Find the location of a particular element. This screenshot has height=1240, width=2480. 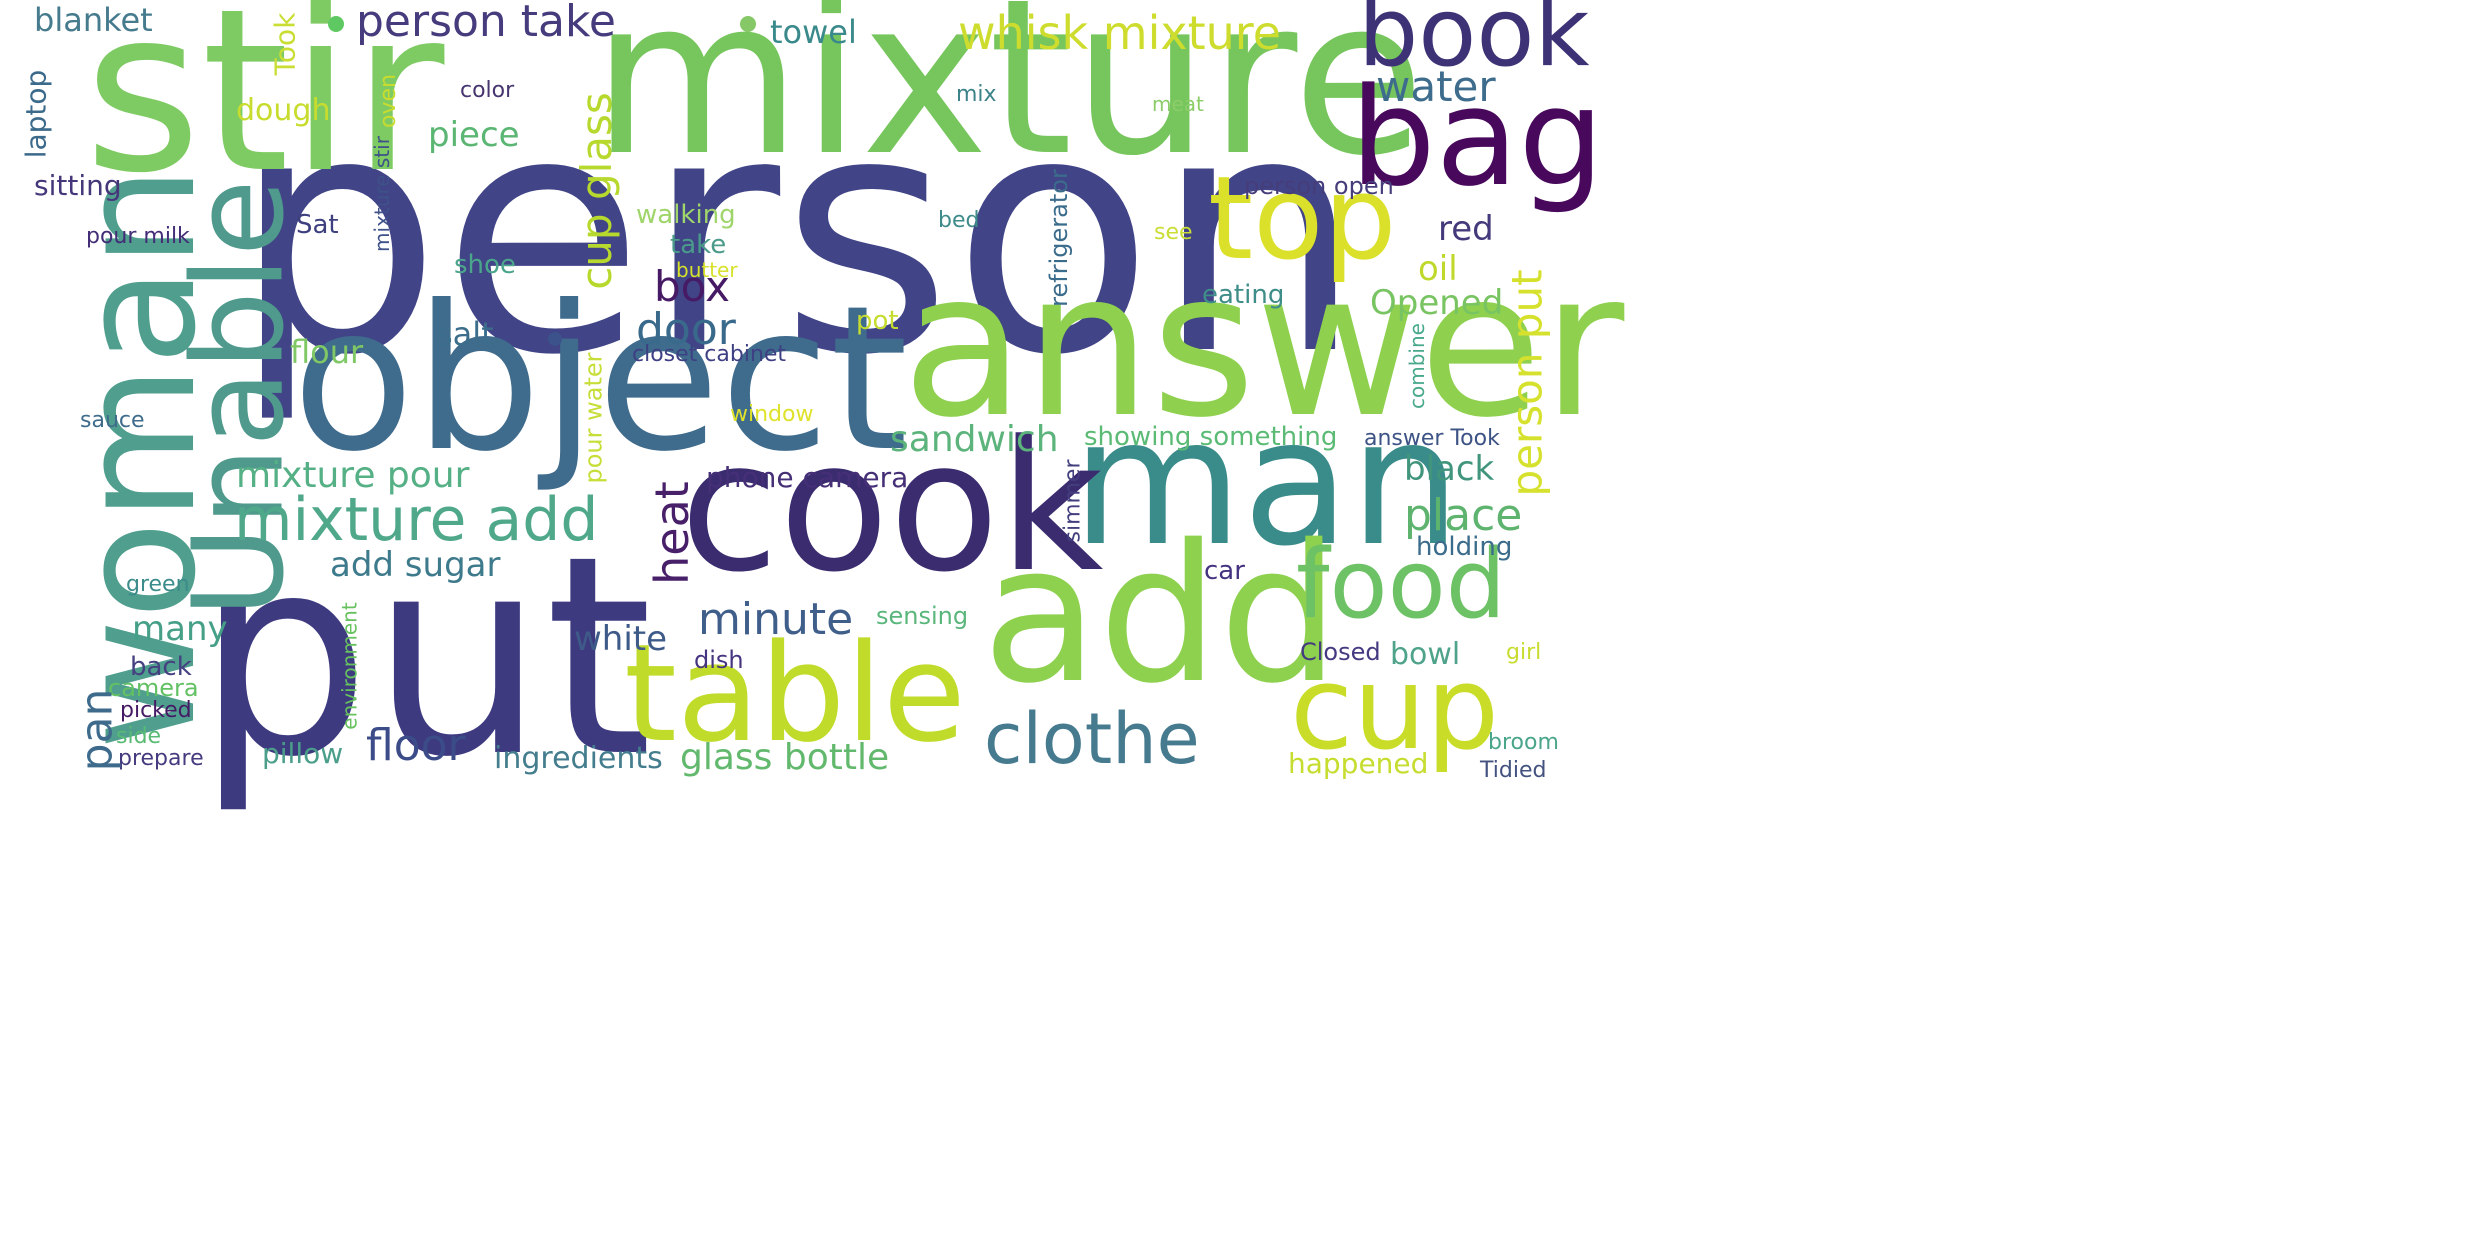

word-tidied: Tidied is located at coordinates (1513, 770).